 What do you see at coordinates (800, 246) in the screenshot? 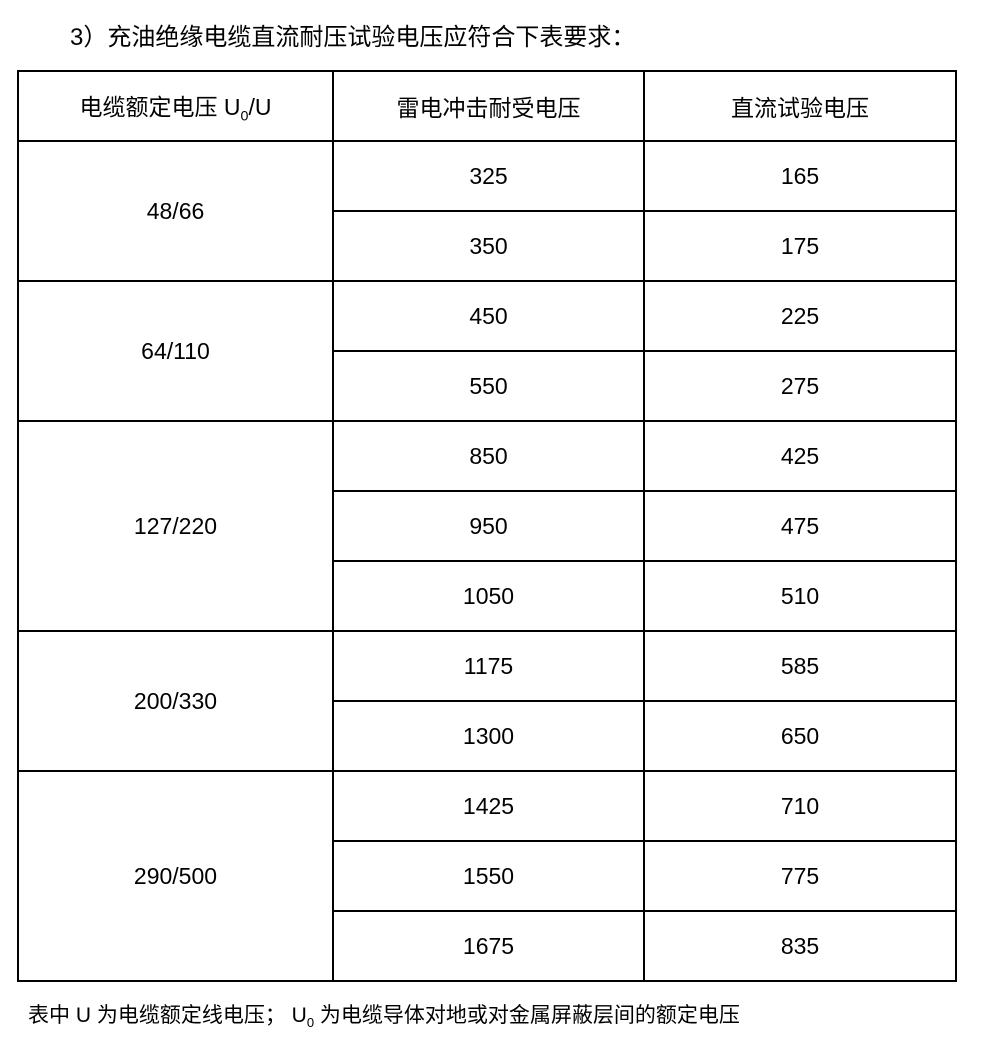
I see `dc-test-voltage-cell: 175` at bounding box center [800, 246].